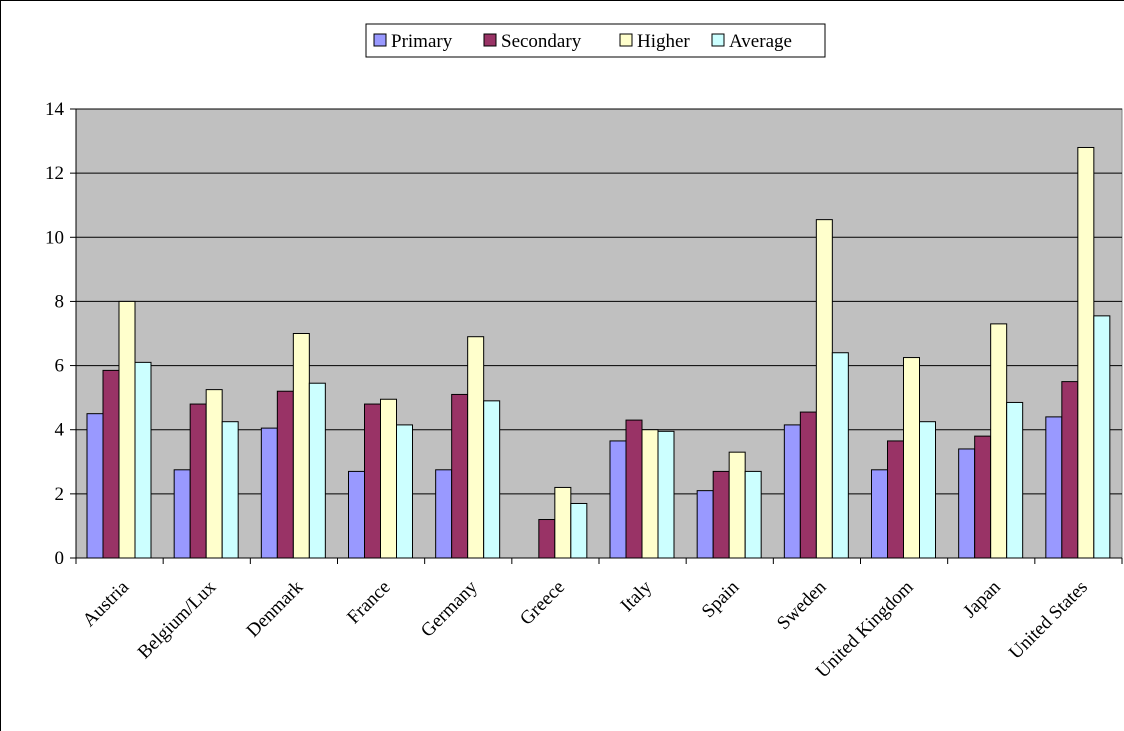  What do you see at coordinates (372, 481) in the screenshot?
I see `bar-secondary-france` at bounding box center [372, 481].